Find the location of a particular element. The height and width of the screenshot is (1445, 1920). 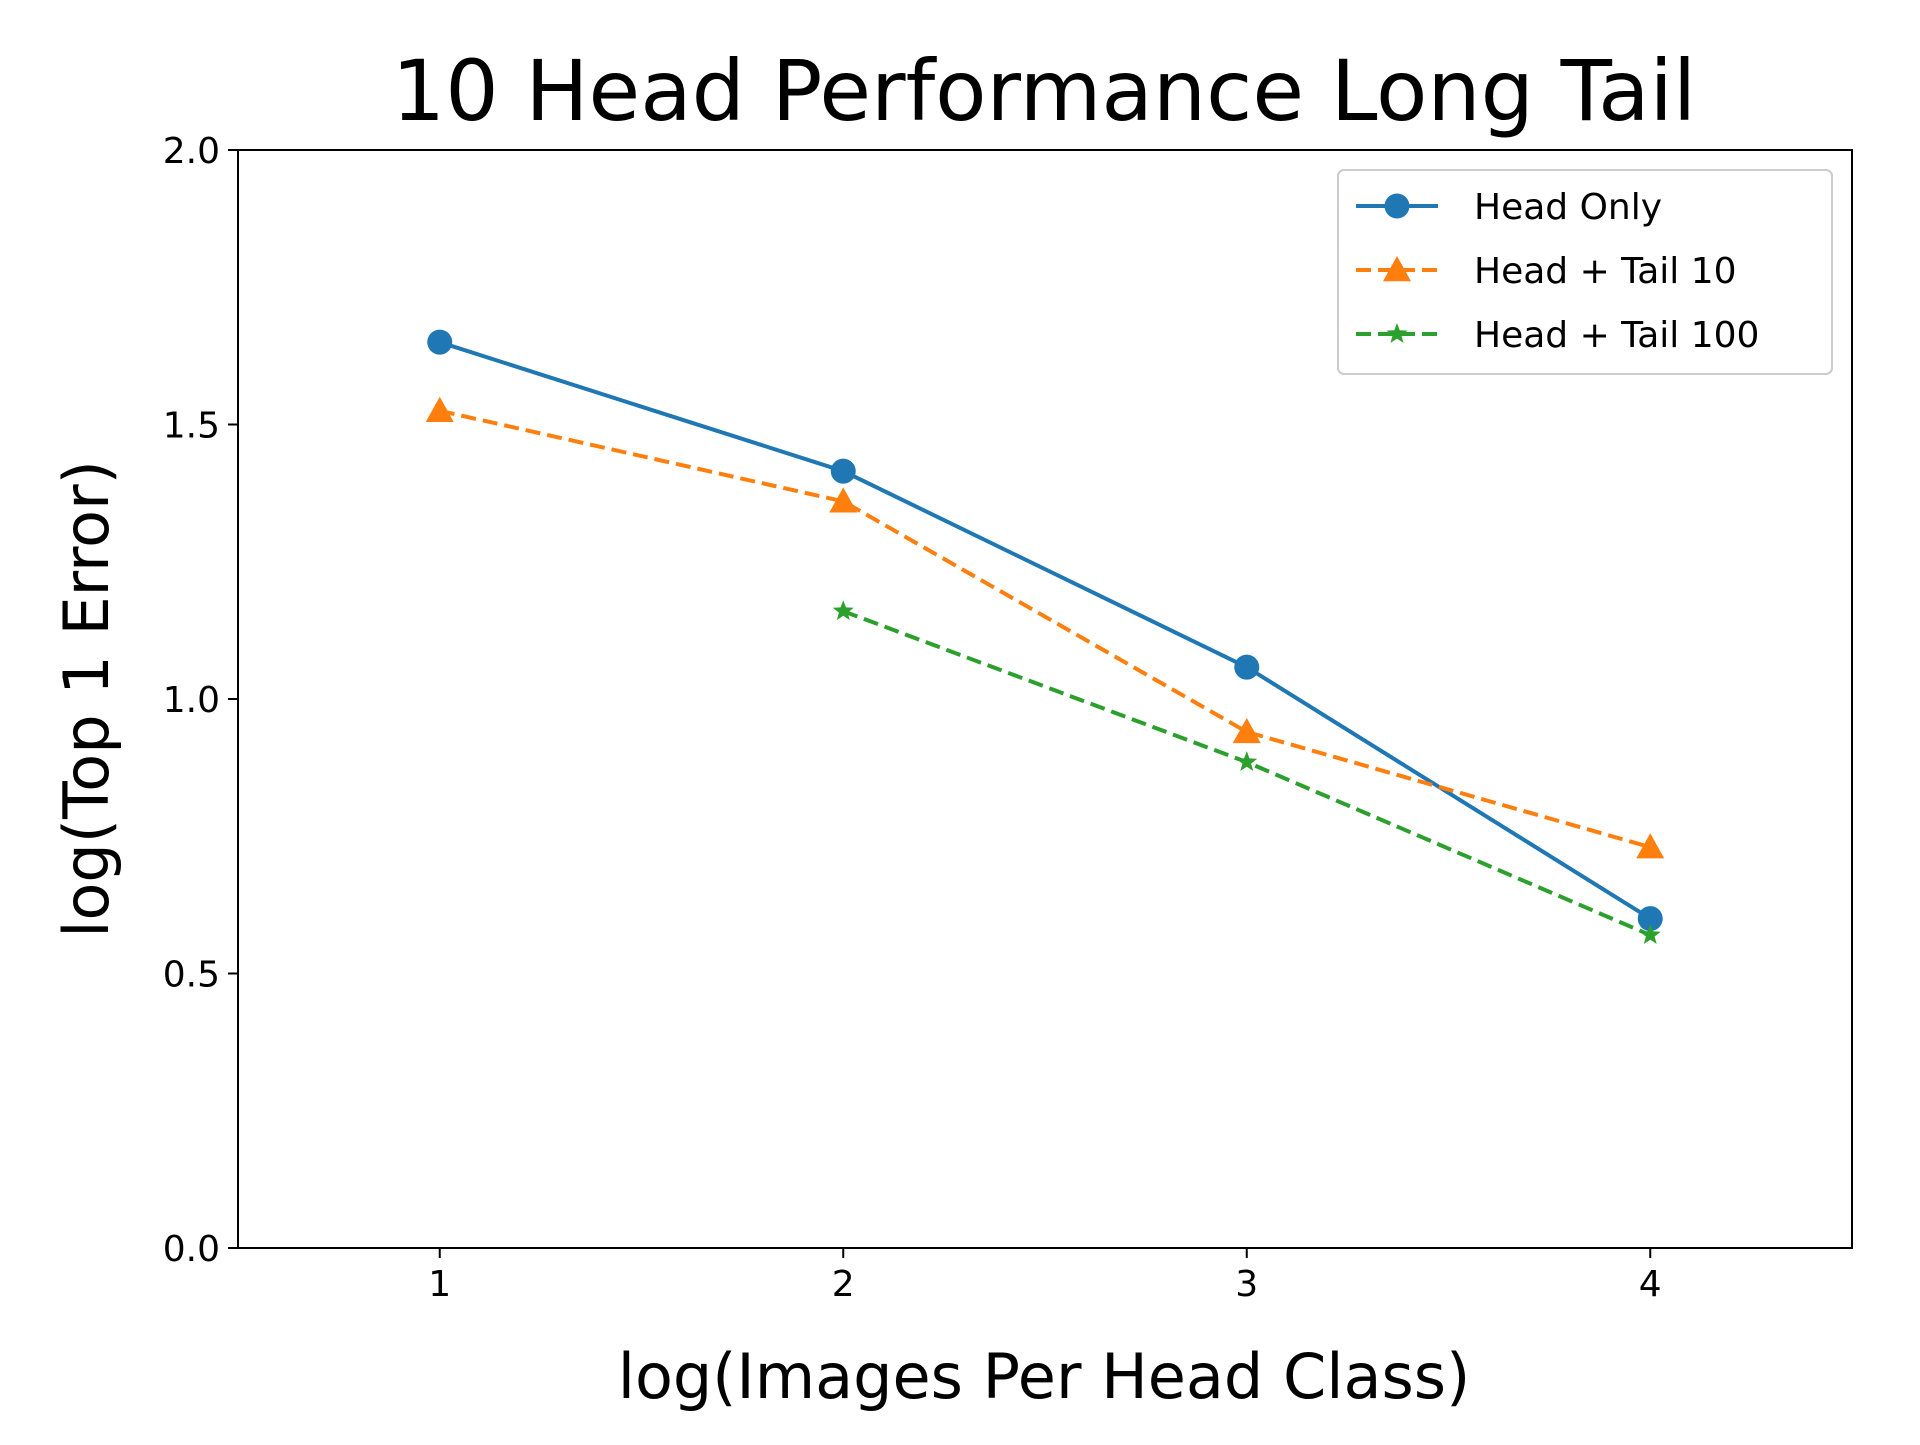

y-tick-label: 0.0 is located at coordinates (191, 1249).